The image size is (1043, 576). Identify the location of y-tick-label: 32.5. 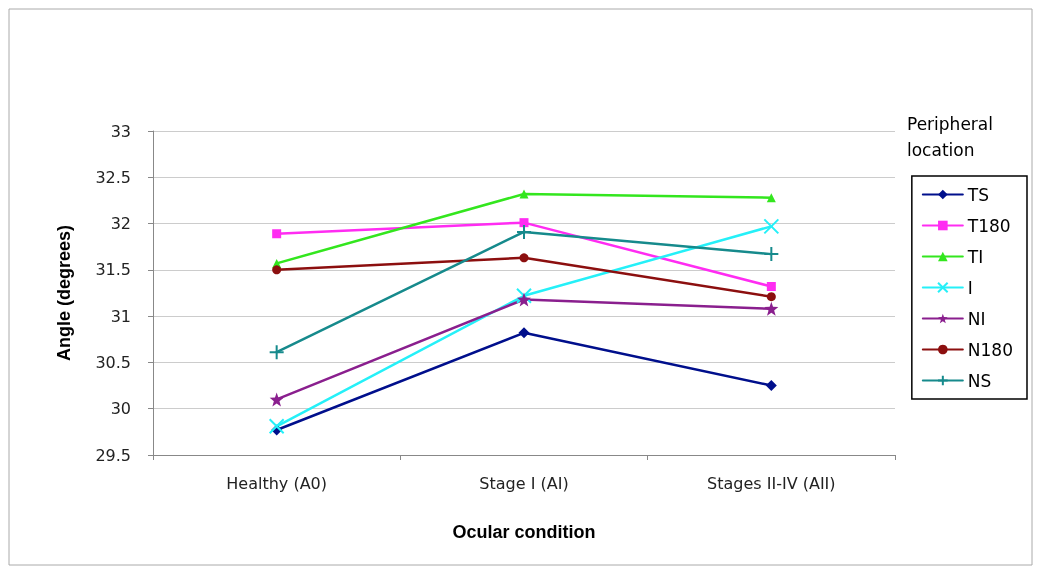
(113, 177).